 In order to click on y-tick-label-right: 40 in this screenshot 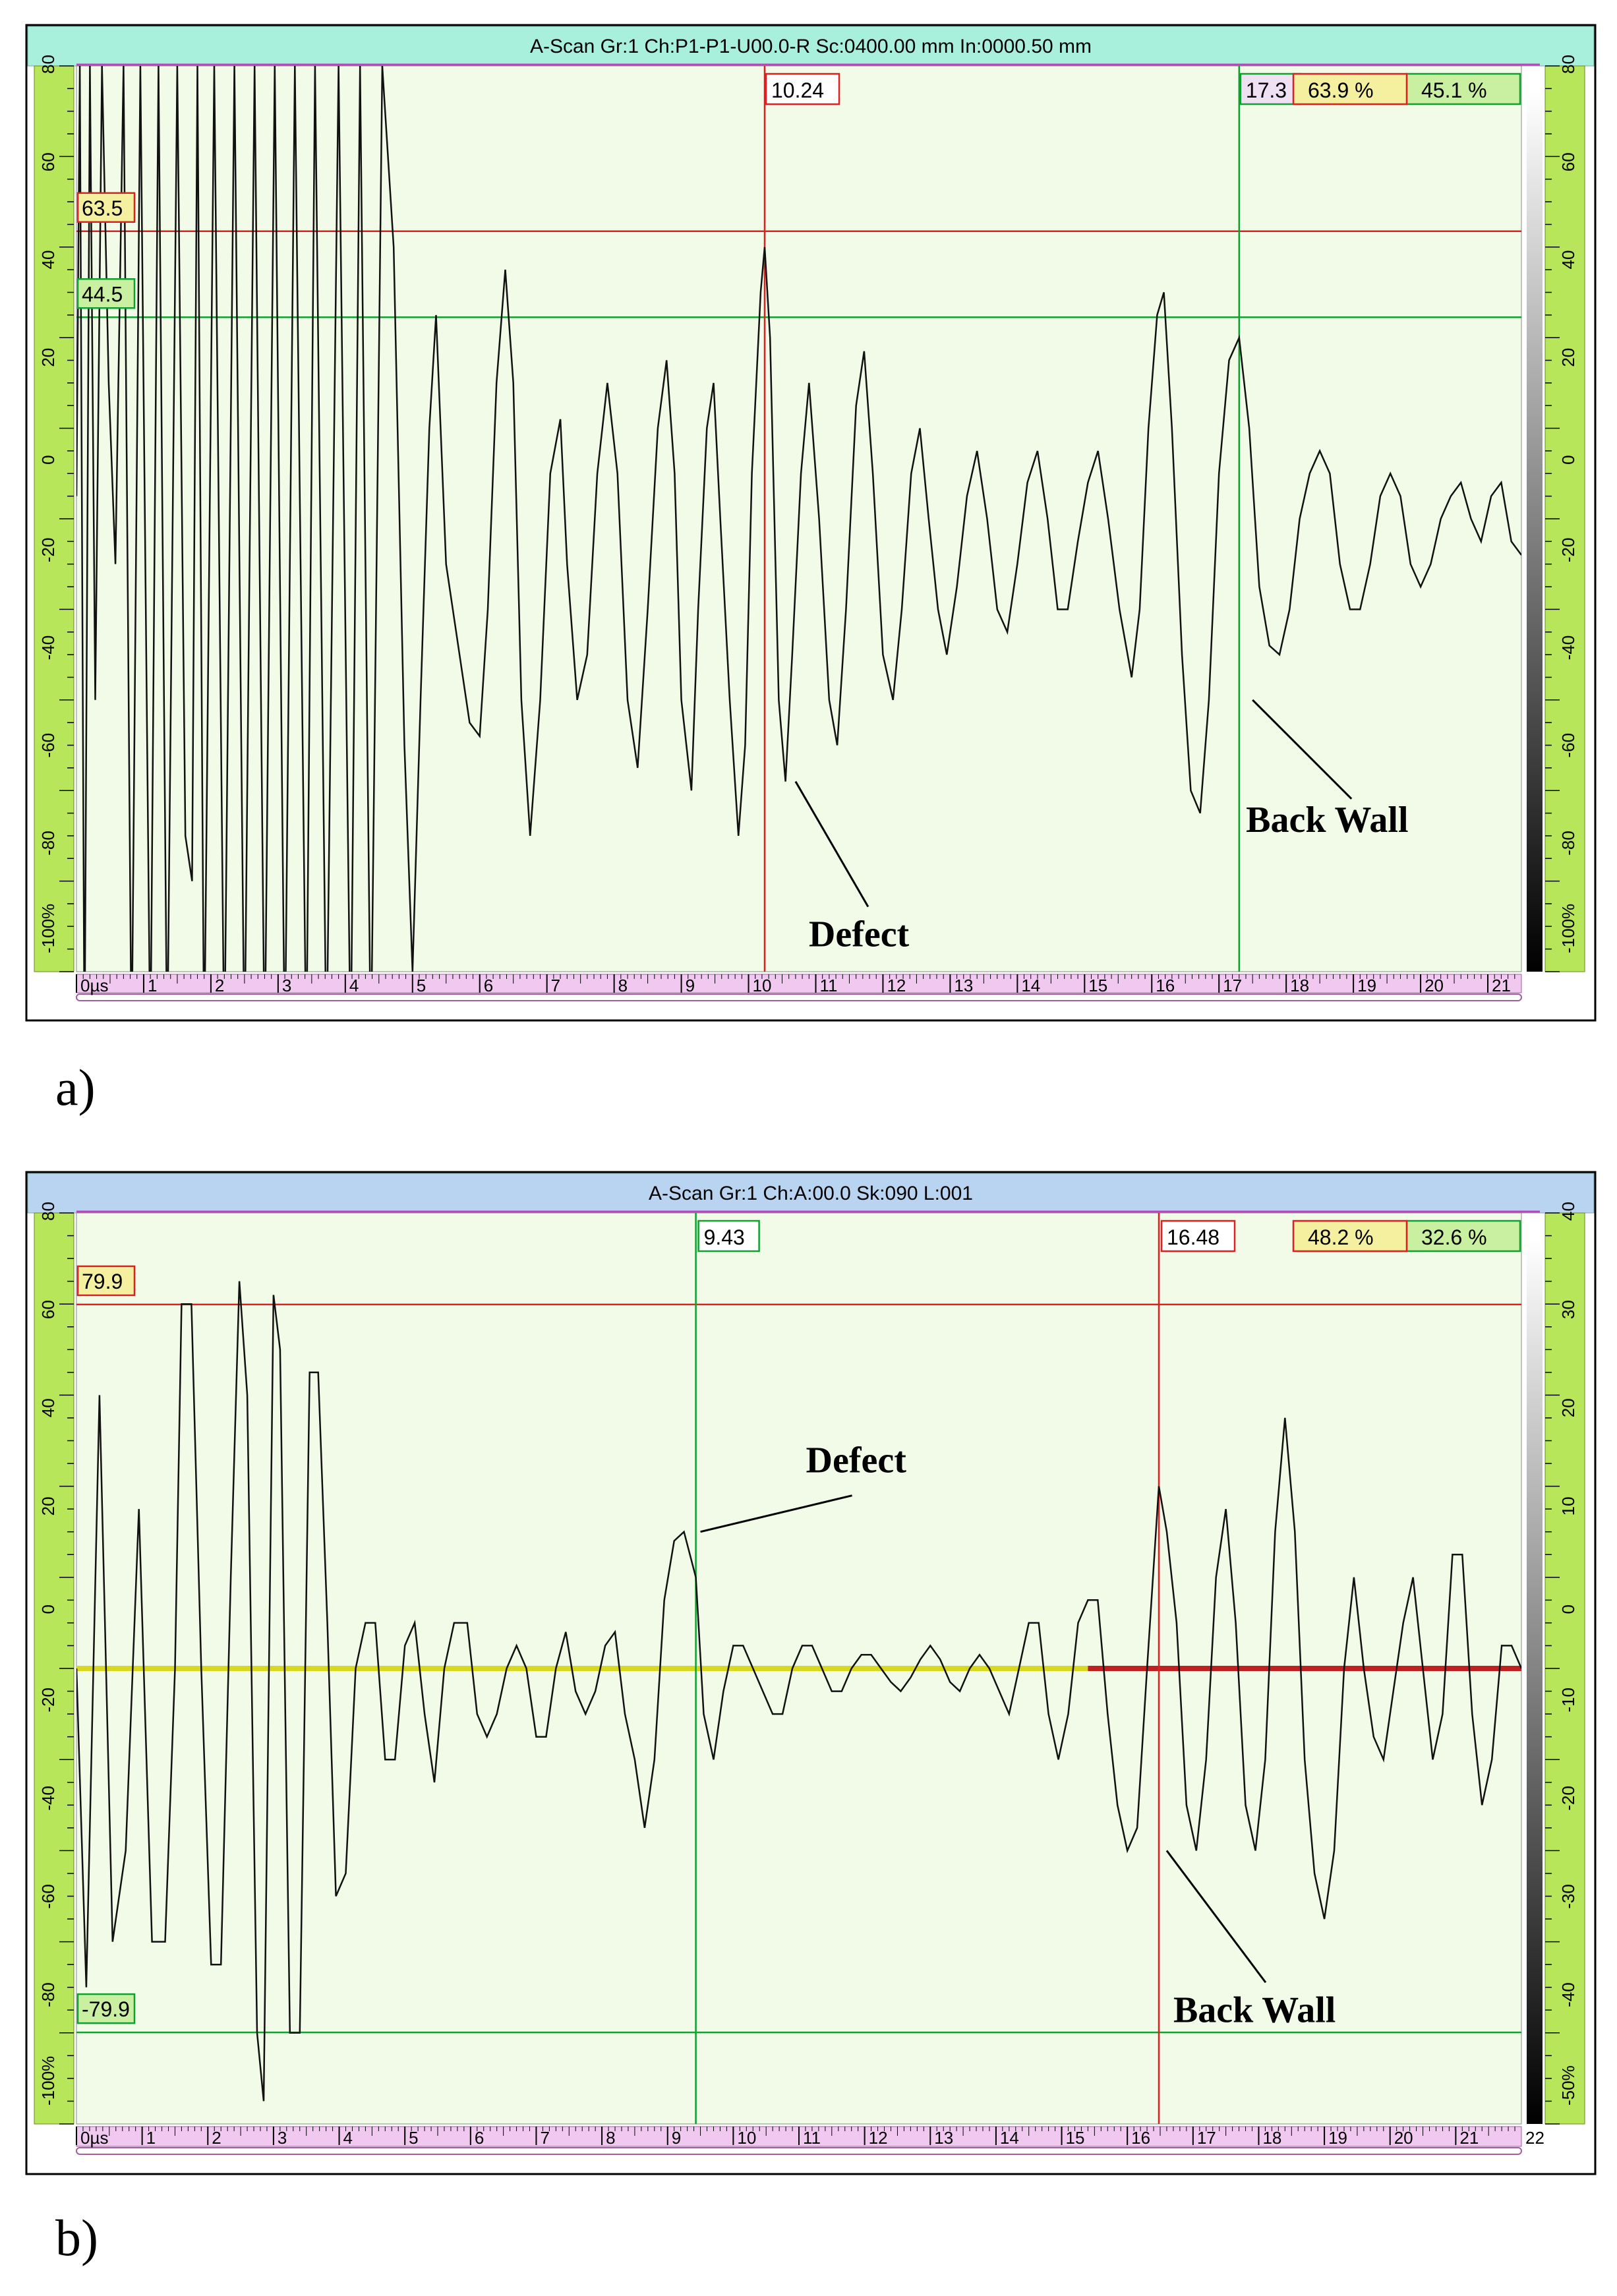, I will do `click(1568, 1211)`.